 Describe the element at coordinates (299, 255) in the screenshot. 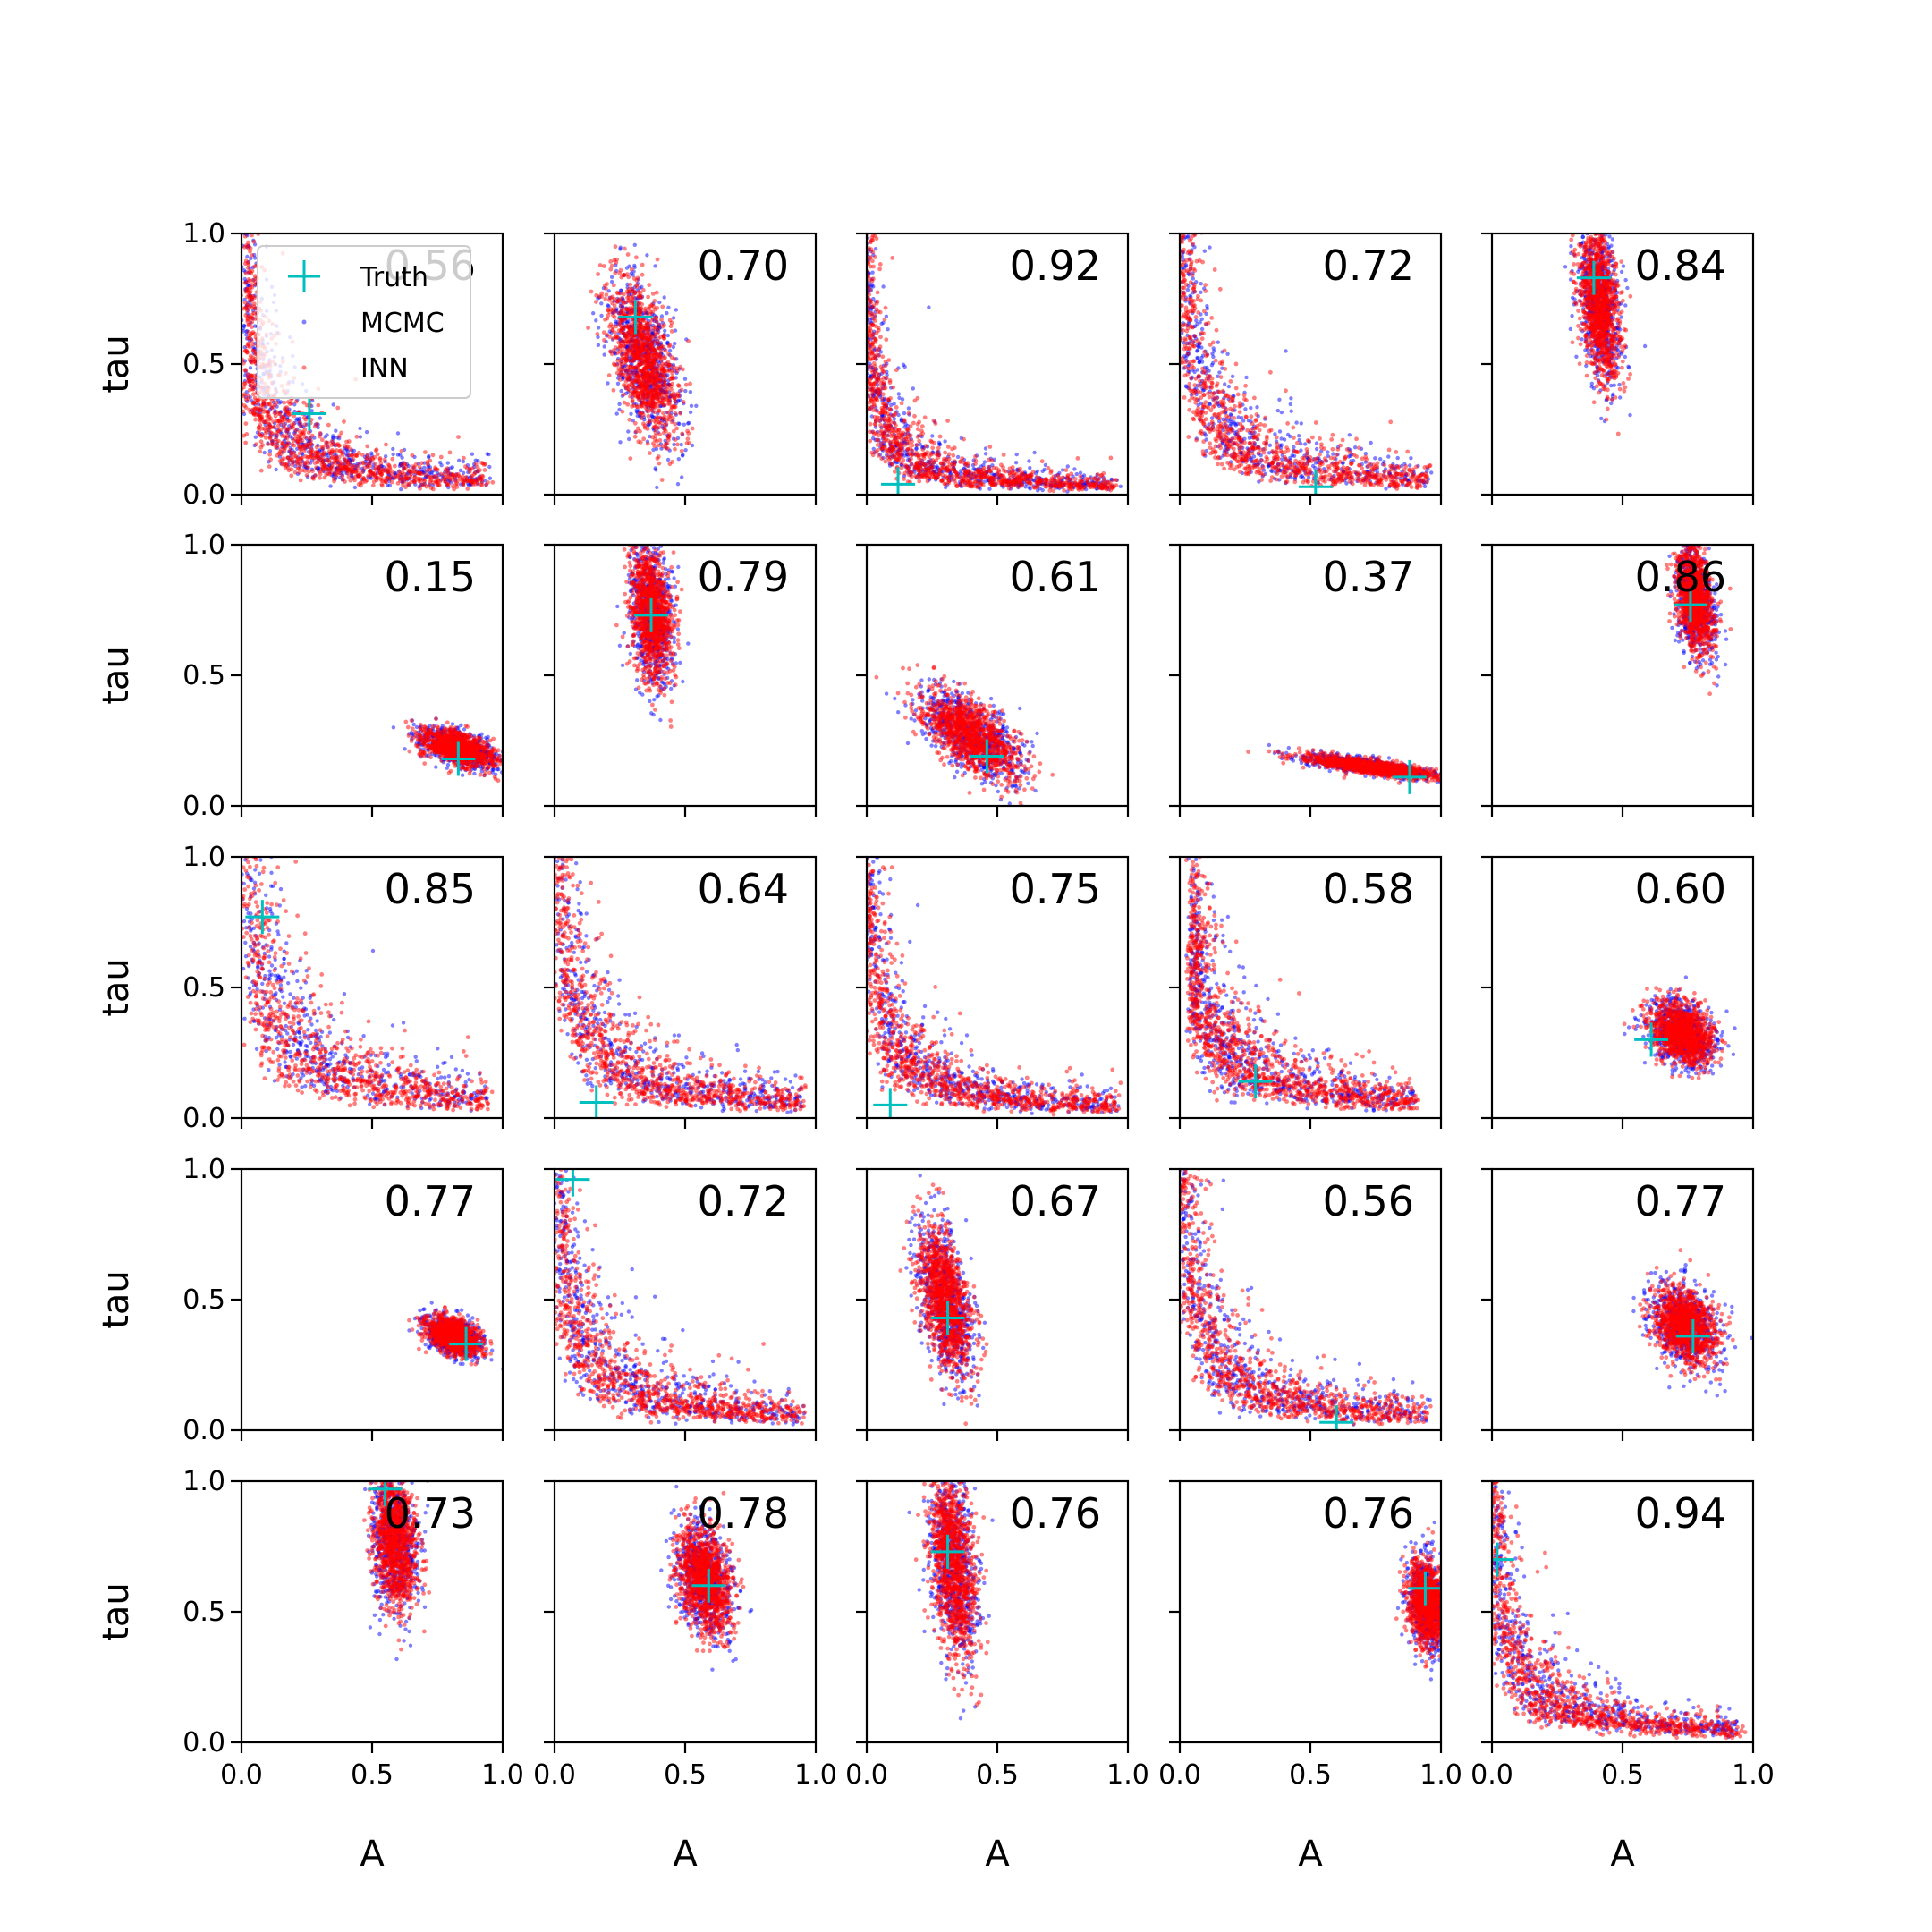

I see `panel-1: 0.00.51.00.56tauTruthMCMCINN` at that location.